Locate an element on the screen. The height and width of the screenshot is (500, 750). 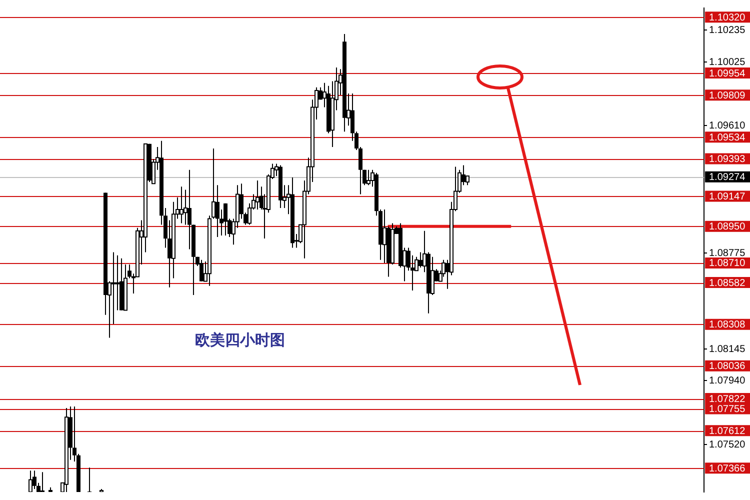
y-tick-label: 1.09610 is located at coordinates (727, 126).